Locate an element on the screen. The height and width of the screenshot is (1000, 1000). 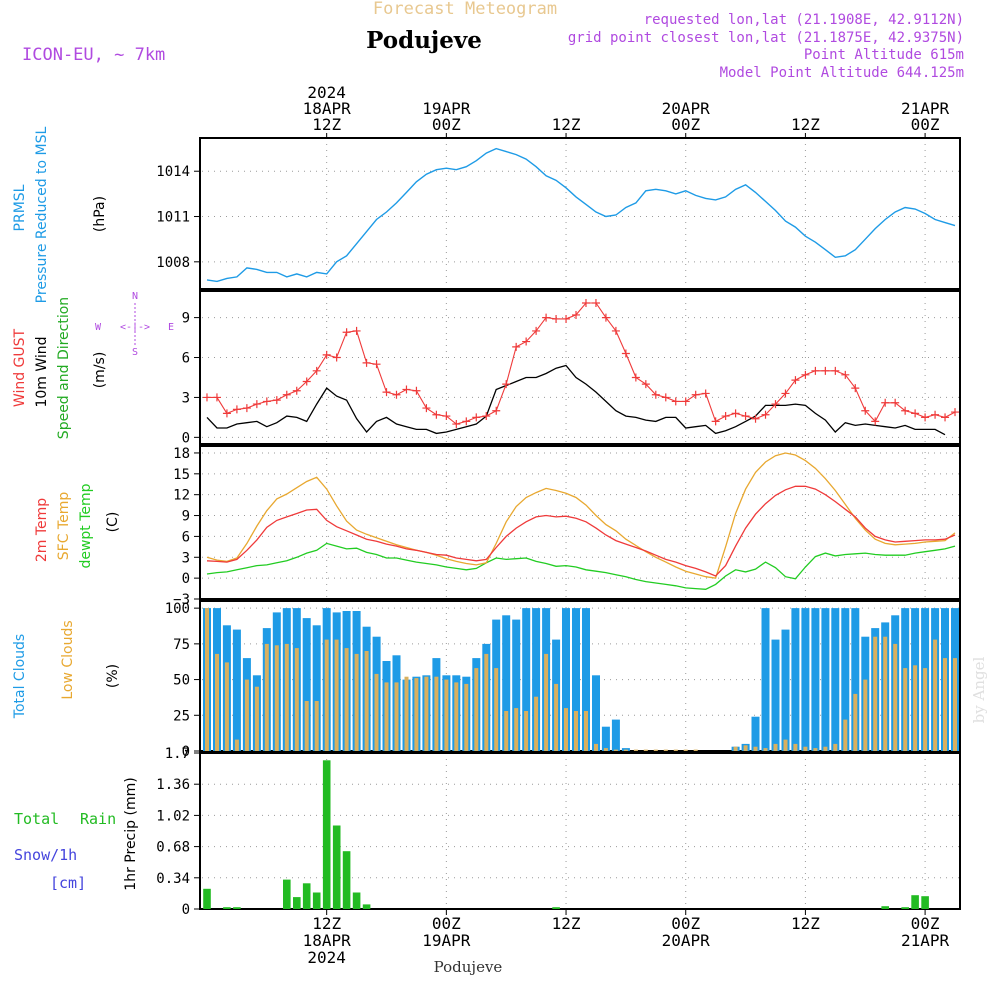
clouds-ytick-label: 50 is located at coordinates (181, 681).